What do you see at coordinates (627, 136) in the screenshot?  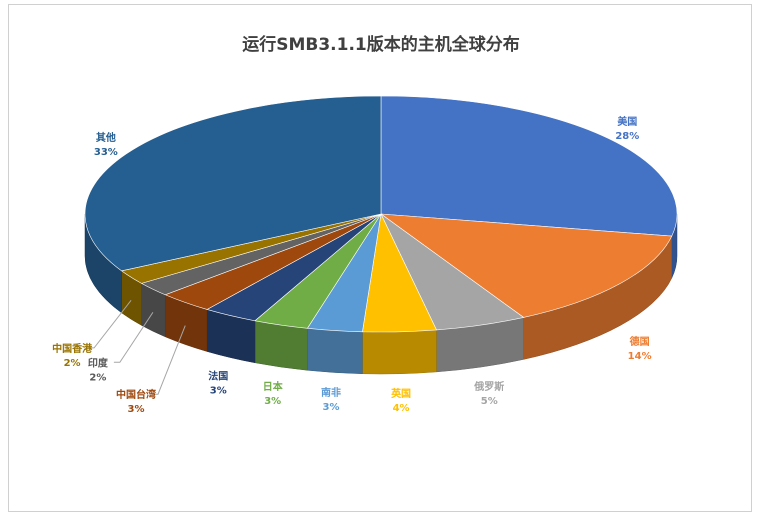 I see `slice-value-0: 28%` at bounding box center [627, 136].